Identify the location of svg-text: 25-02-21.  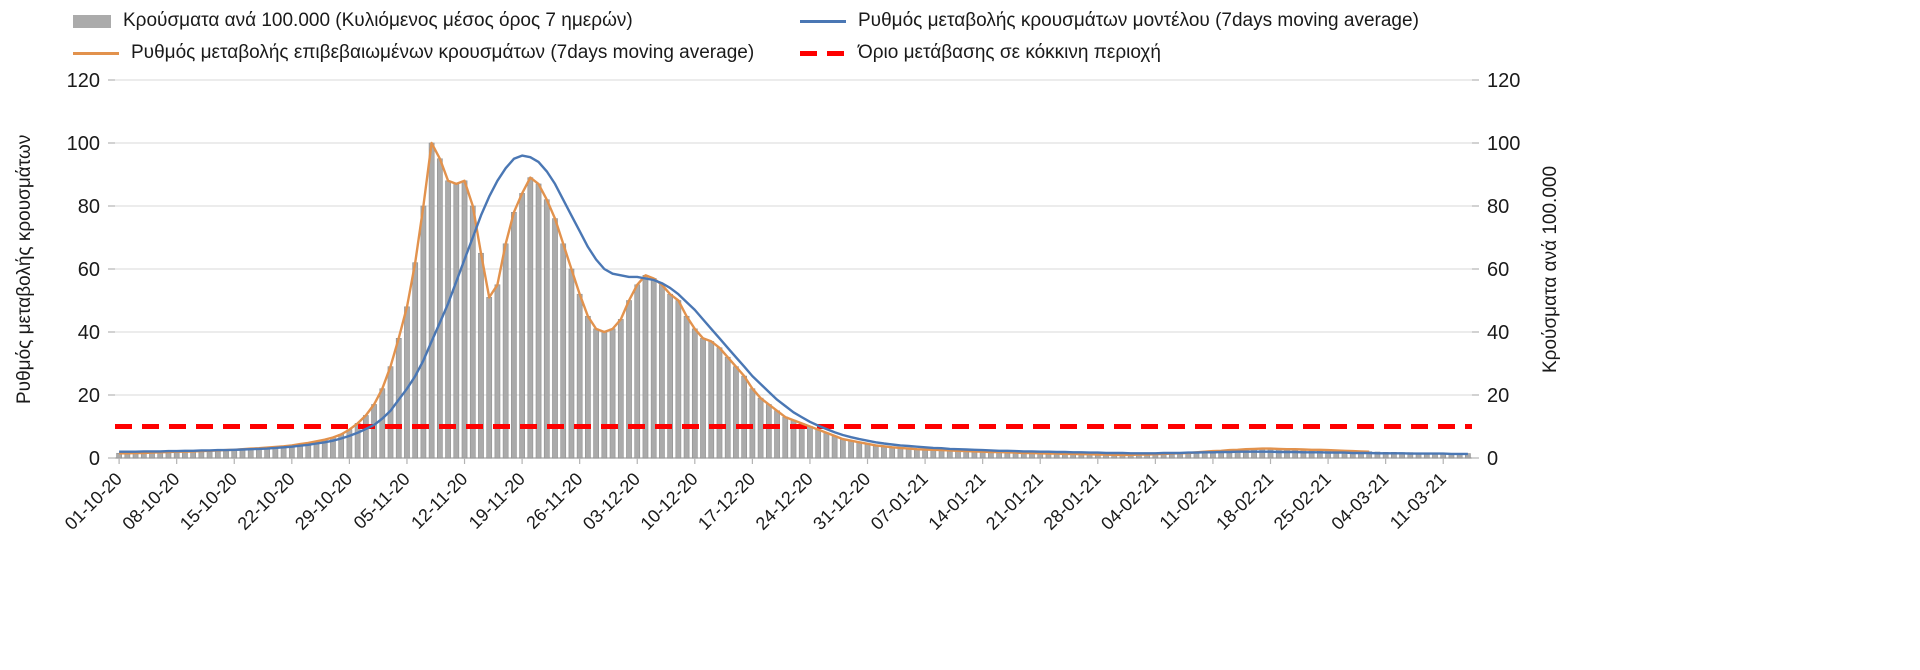
(1302, 501).